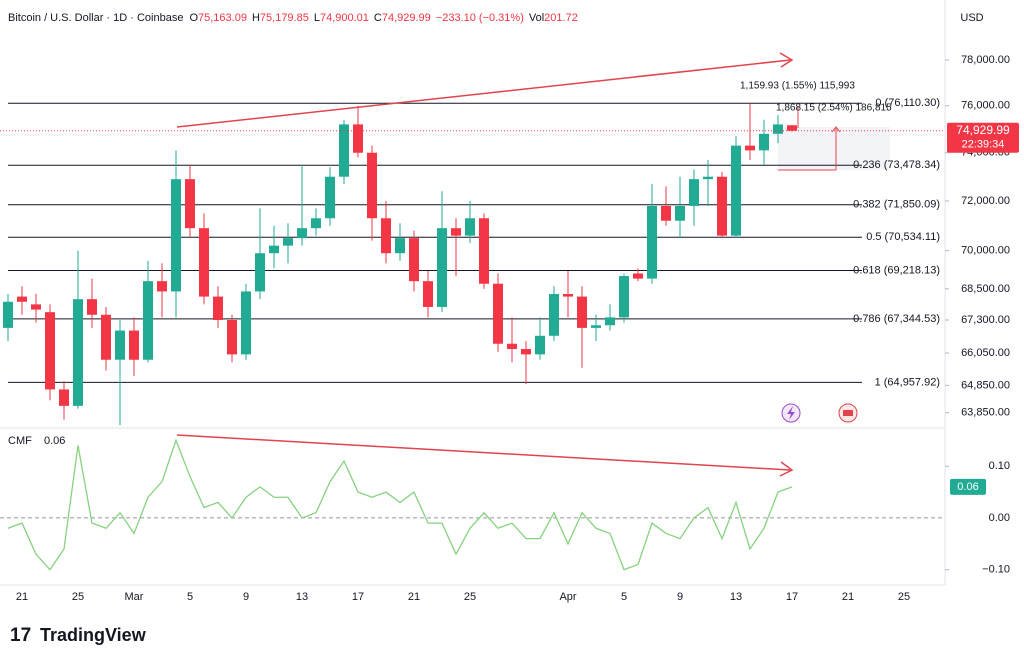  What do you see at coordinates (536, 18) in the screenshot?
I see `vol-label: Vol` at bounding box center [536, 18].